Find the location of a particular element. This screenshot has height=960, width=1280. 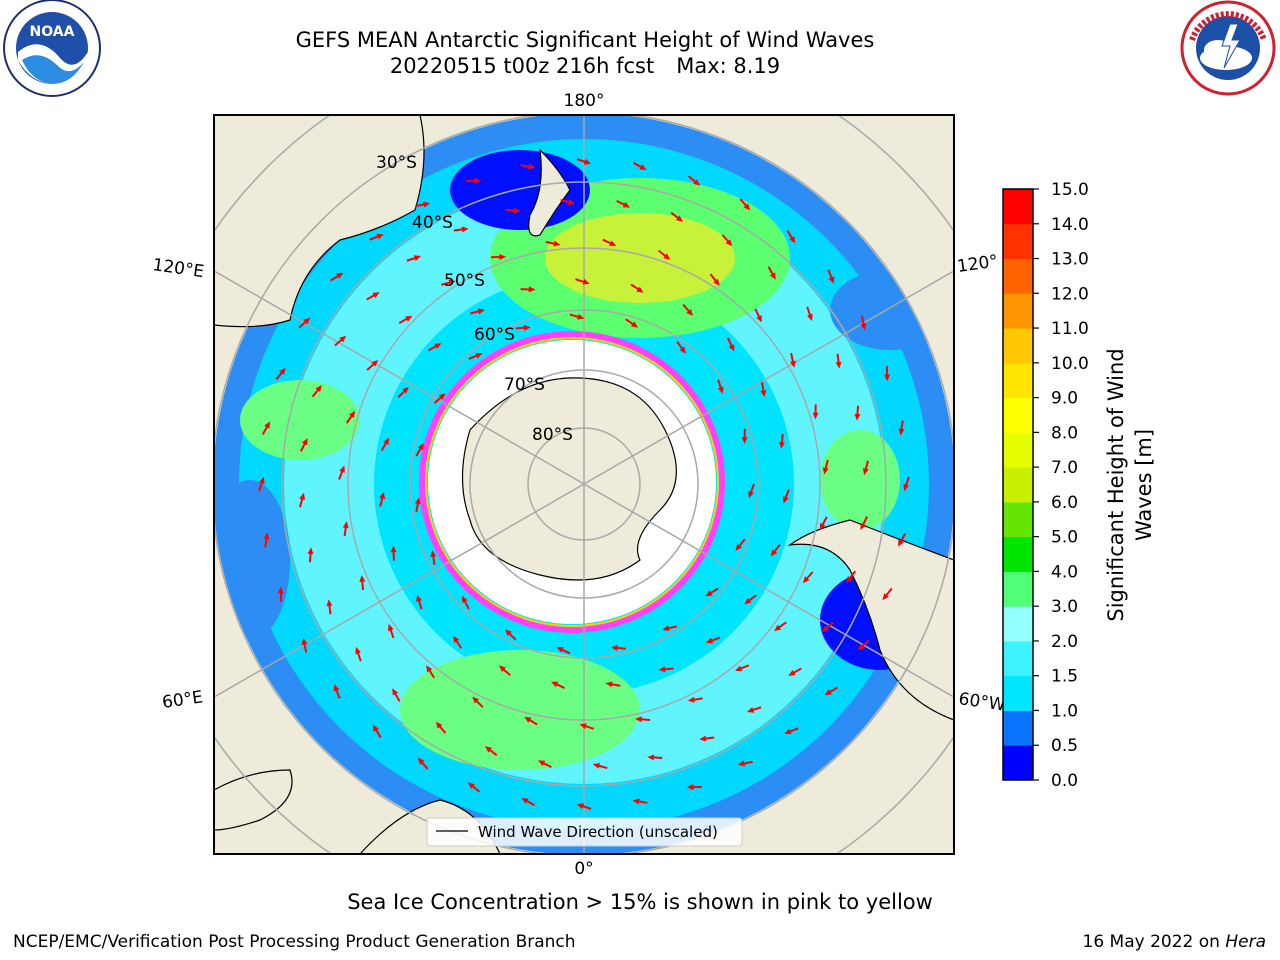

lat-label-30s: 30°S is located at coordinates (396, 163).